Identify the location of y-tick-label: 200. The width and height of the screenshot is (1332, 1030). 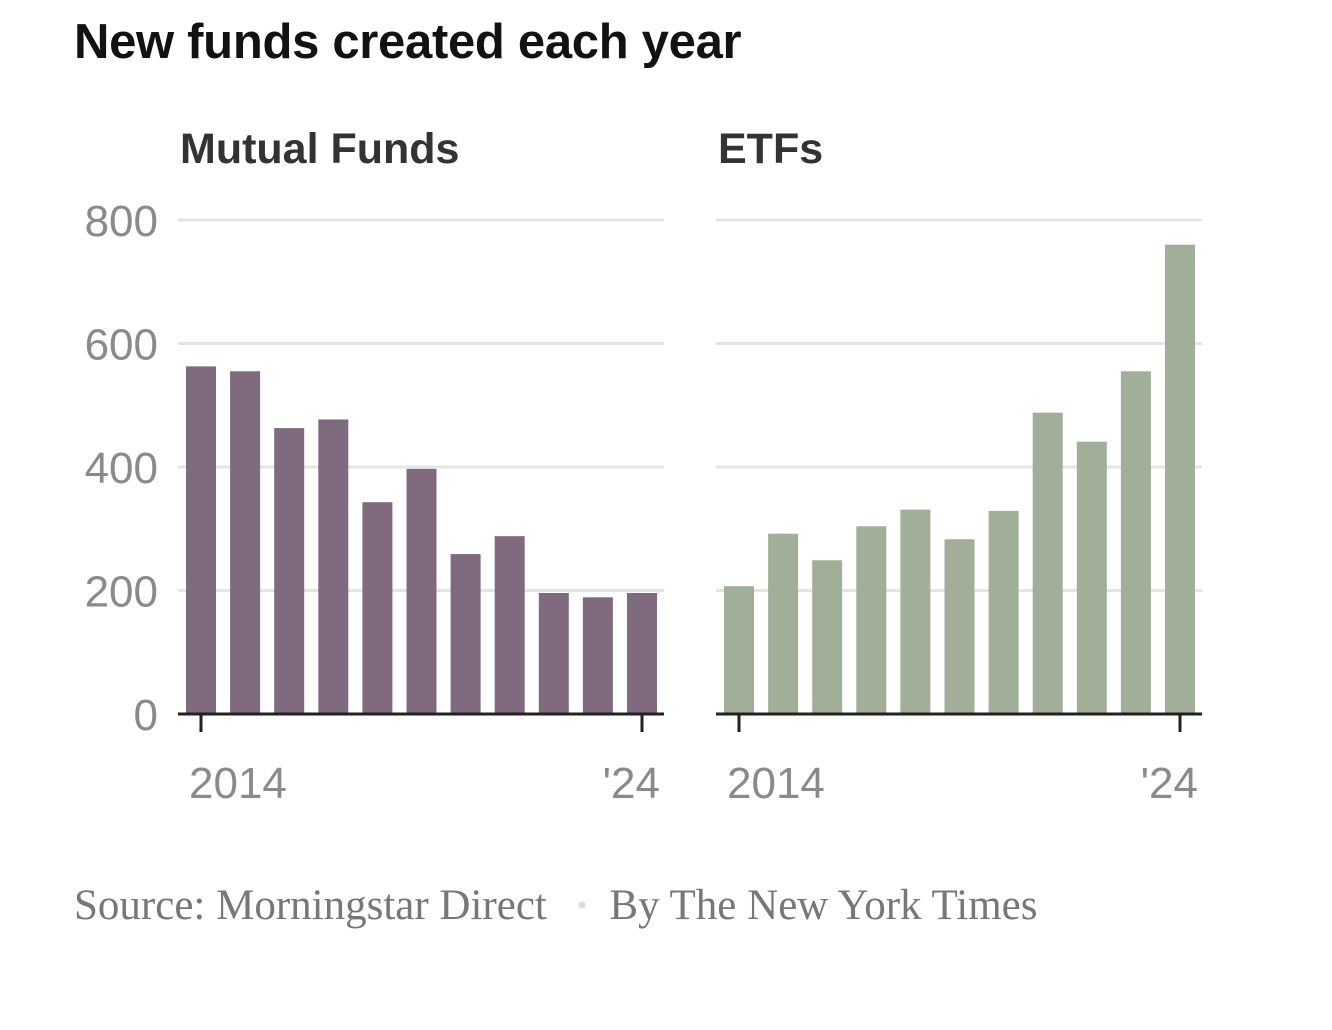
(121, 592).